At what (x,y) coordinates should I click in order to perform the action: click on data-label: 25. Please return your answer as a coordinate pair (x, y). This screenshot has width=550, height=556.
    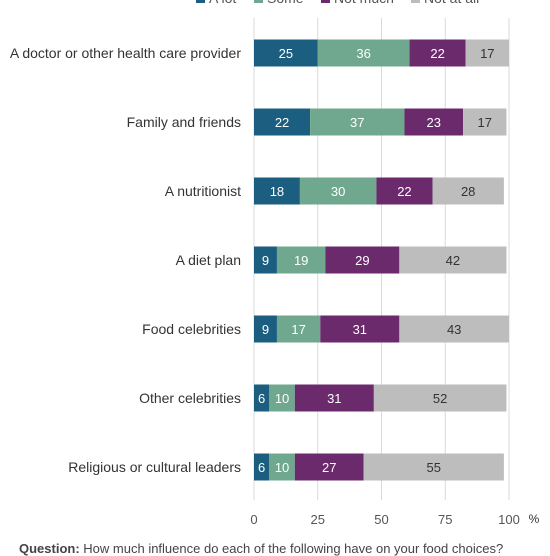
    Looking at the image, I should click on (286, 53).